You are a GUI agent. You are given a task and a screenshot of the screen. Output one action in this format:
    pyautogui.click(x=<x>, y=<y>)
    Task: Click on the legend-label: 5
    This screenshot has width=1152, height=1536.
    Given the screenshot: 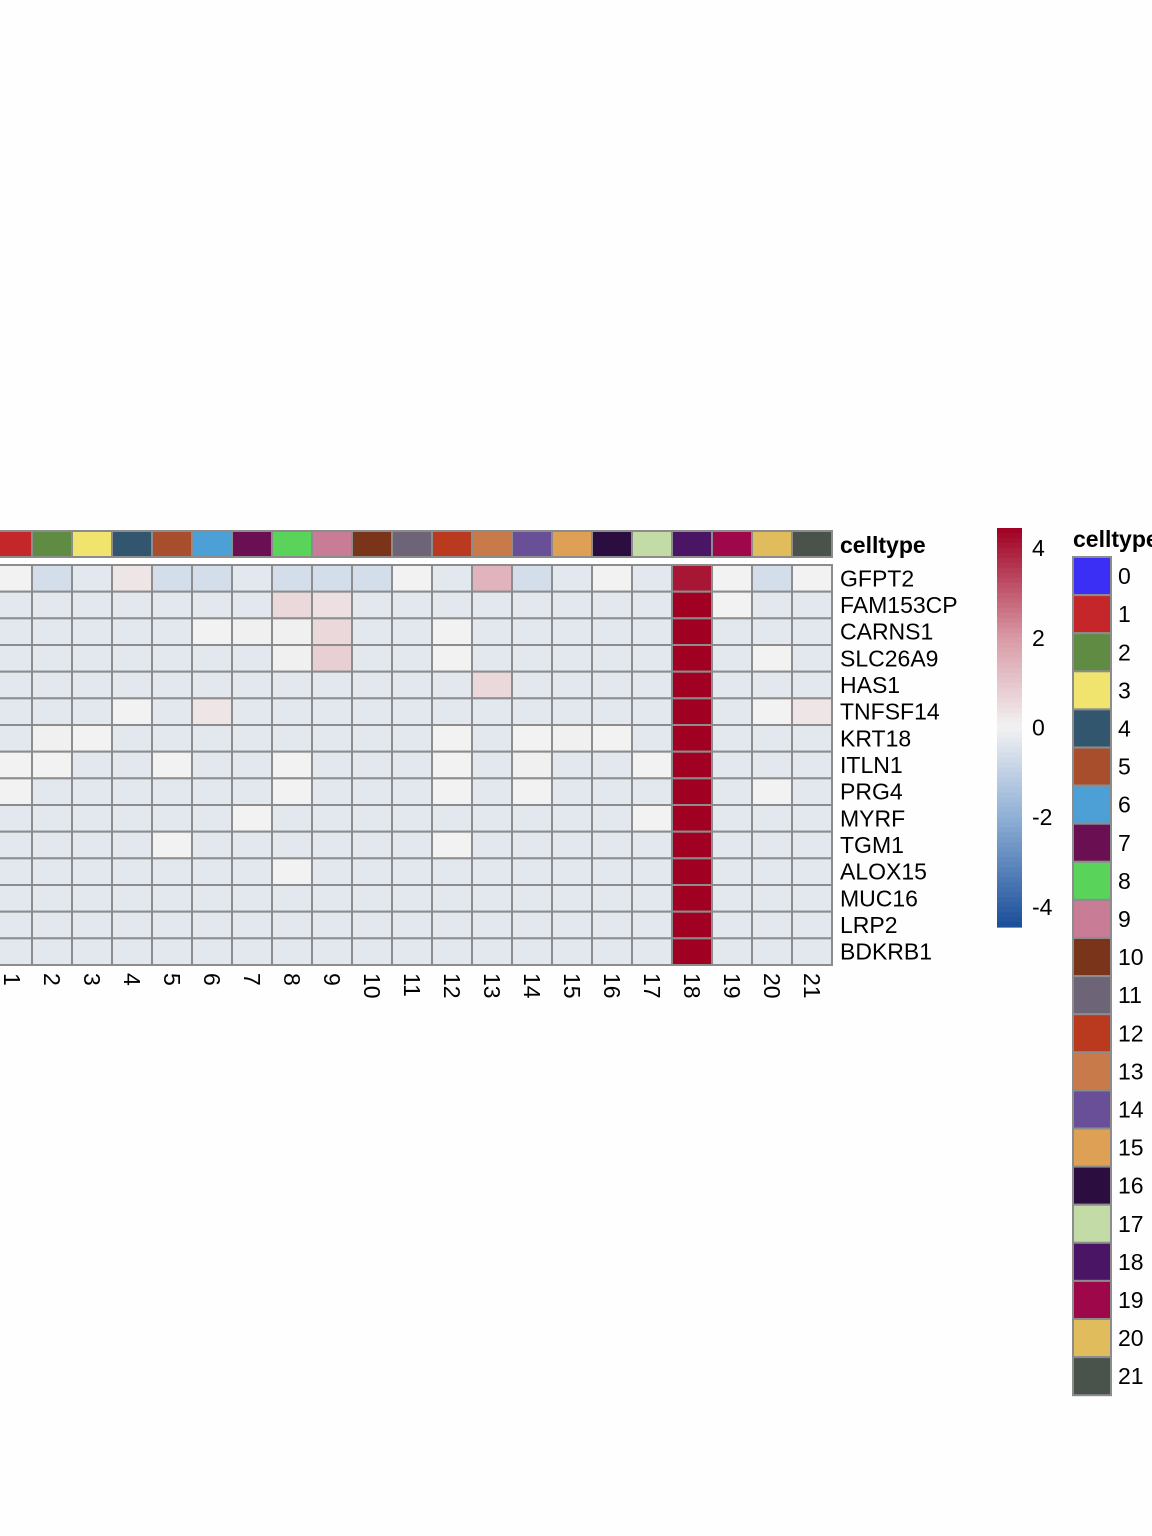 What is the action you would take?
    pyautogui.click(x=1124, y=767)
    